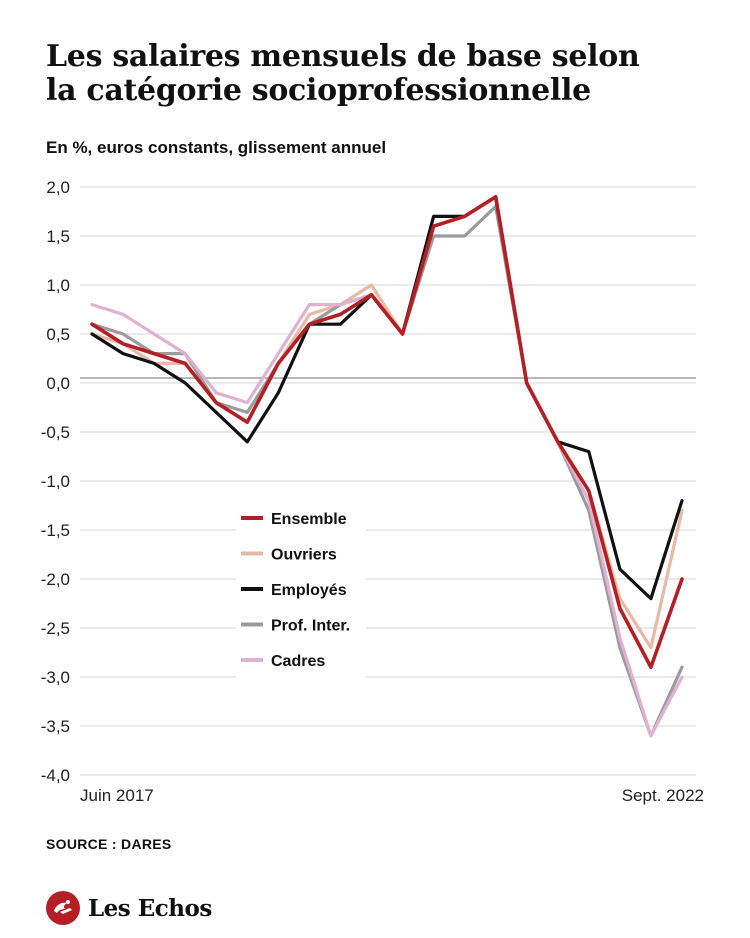 This screenshot has height=938, width=750. What do you see at coordinates (58, 285) in the screenshot?
I see `y-tick-label: 1,0` at bounding box center [58, 285].